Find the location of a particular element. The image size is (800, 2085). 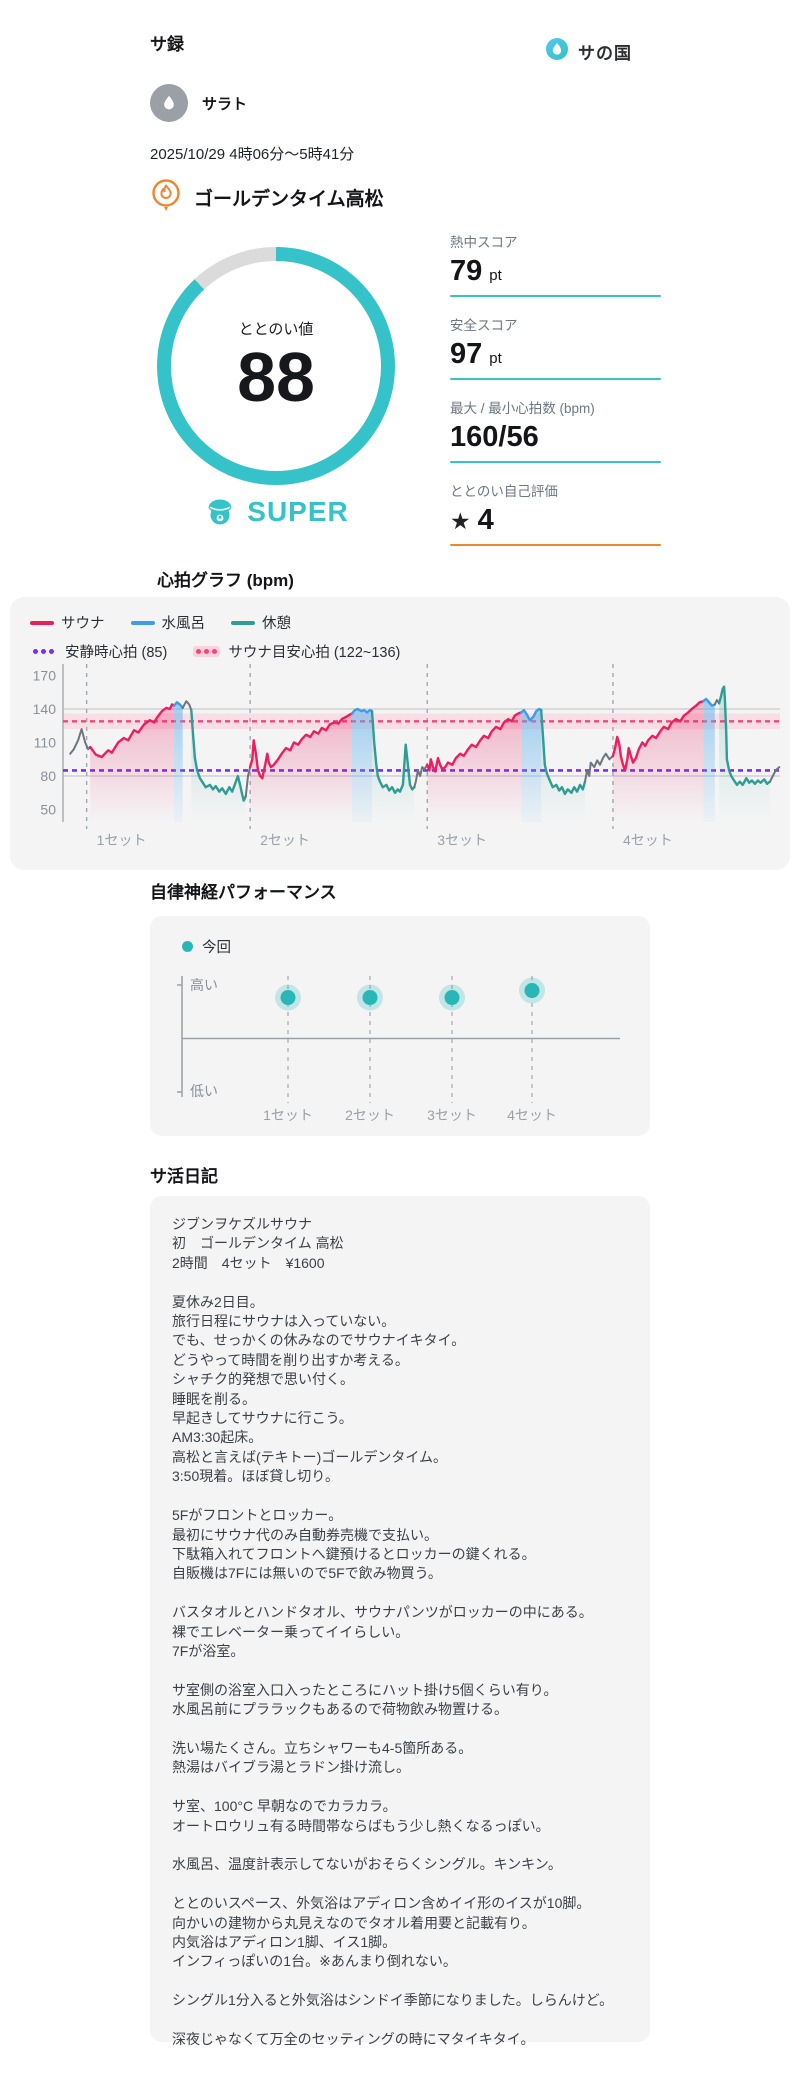

sauna-line-swatch is located at coordinates (42, 622).